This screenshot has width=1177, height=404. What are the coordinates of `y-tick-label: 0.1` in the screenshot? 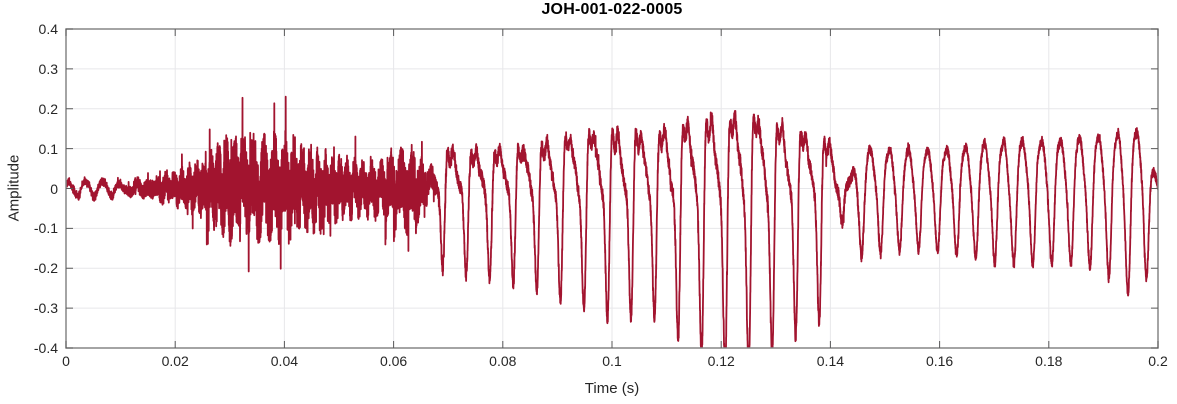 It's located at (48, 148).